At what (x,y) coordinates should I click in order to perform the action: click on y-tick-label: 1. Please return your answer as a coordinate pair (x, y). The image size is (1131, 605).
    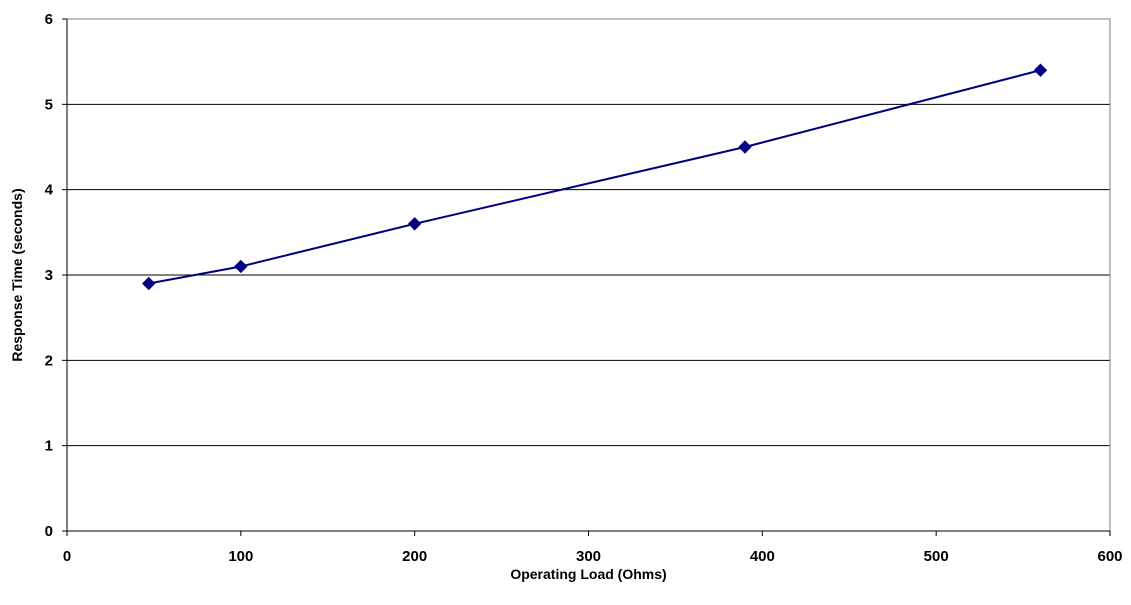
    Looking at the image, I should click on (49, 446).